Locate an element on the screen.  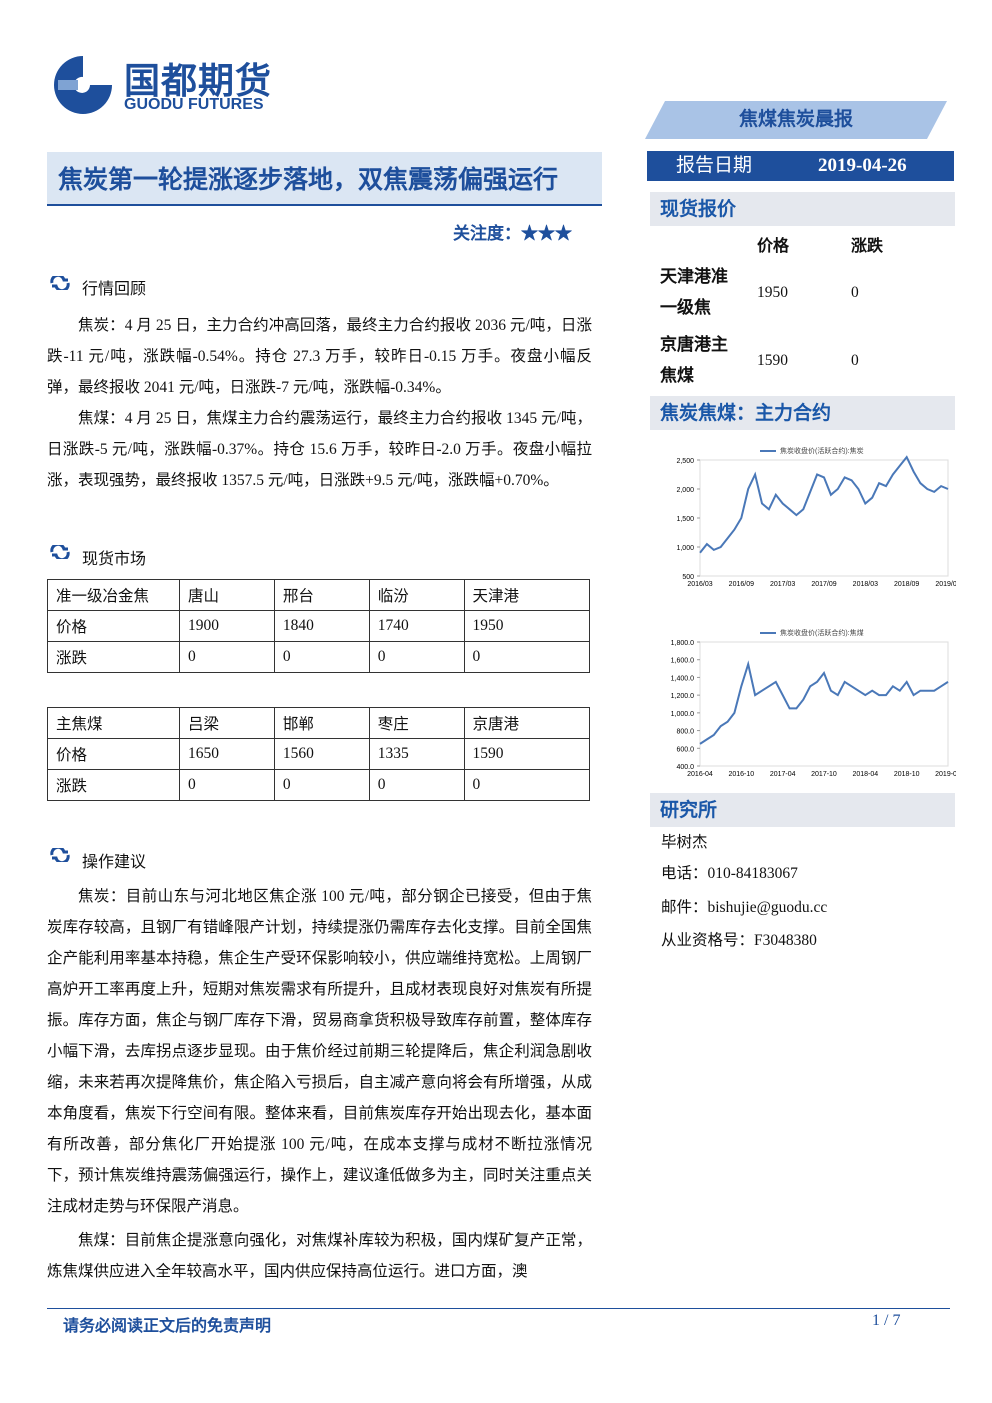
x-tick-label: 2018-04 is located at coordinates (865, 774).